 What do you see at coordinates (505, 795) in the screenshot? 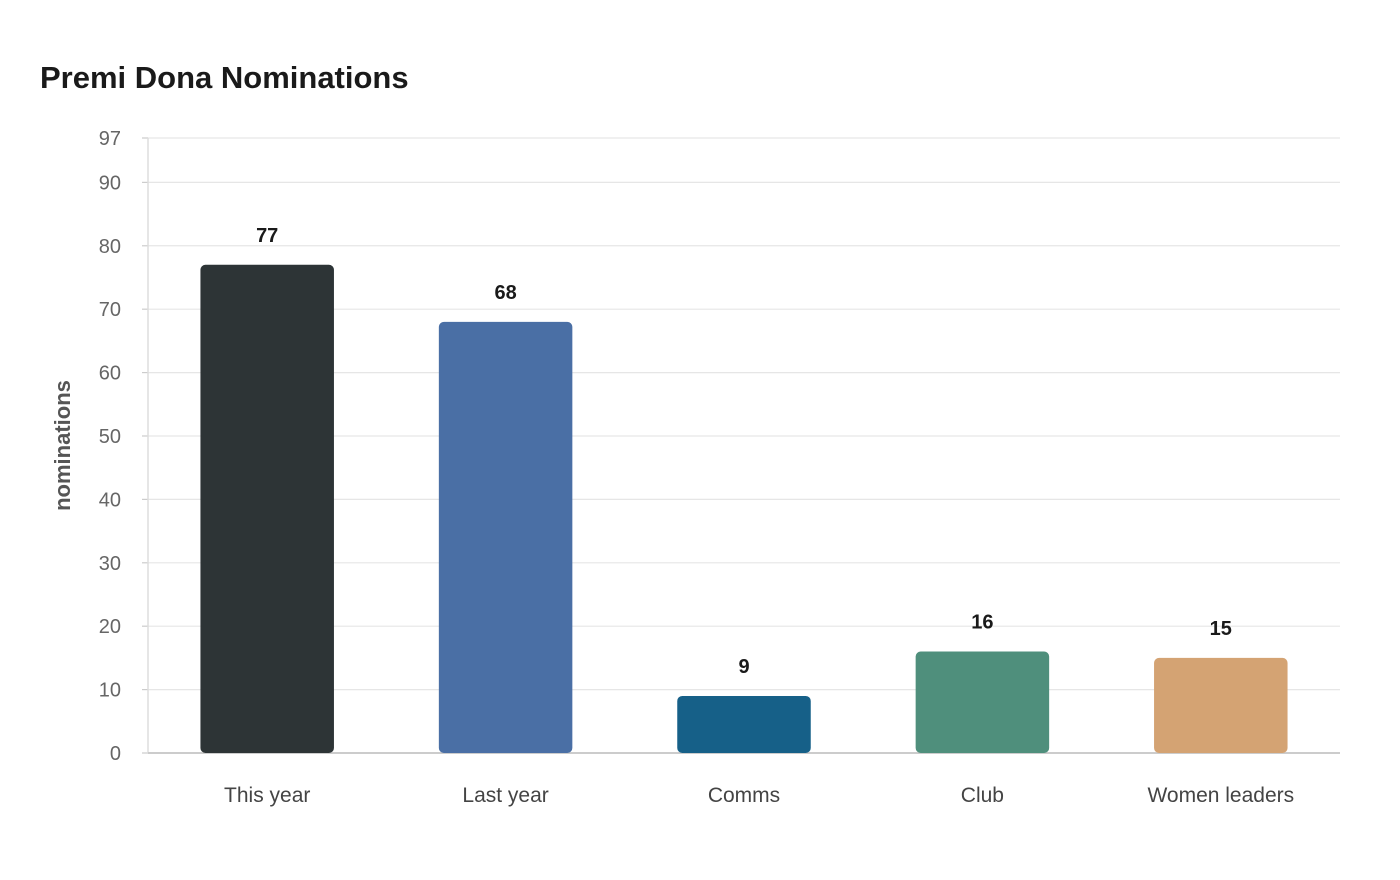
I see `x-category-label: Last year` at bounding box center [505, 795].